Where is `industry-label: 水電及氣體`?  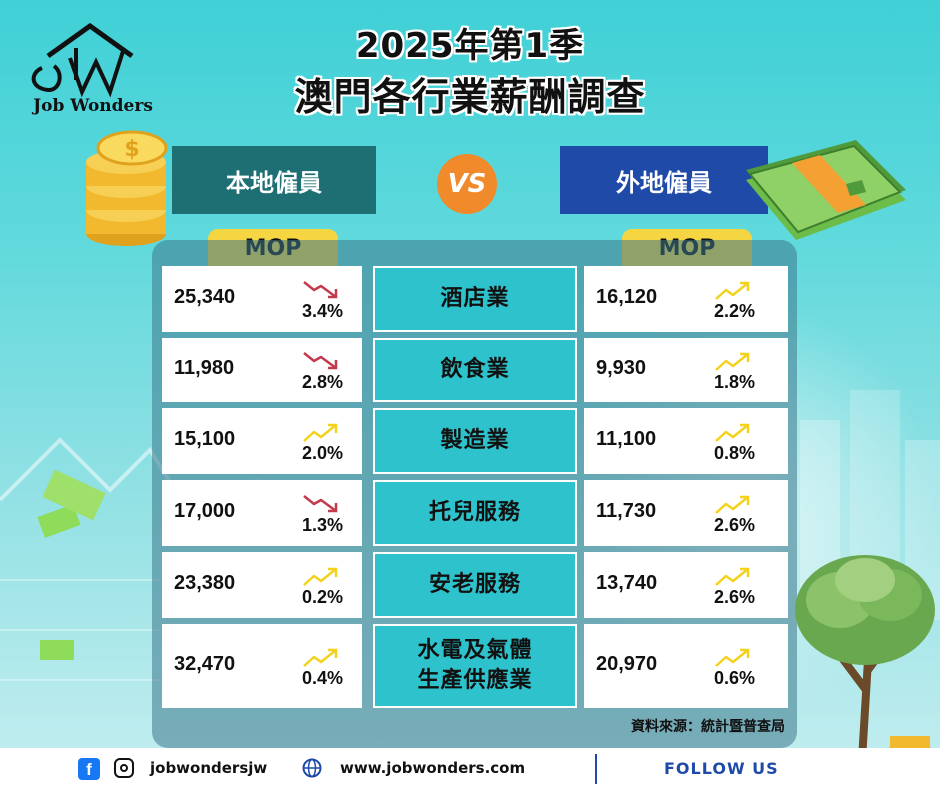 industry-label: 水電及氣體 is located at coordinates (475, 651).